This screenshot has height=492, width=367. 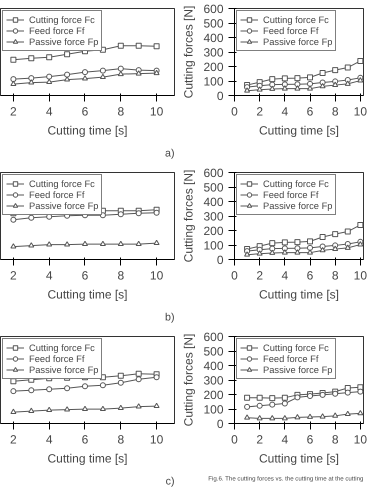 What do you see at coordinates (170, 482) in the screenshot?
I see `text: c)` at bounding box center [170, 482].